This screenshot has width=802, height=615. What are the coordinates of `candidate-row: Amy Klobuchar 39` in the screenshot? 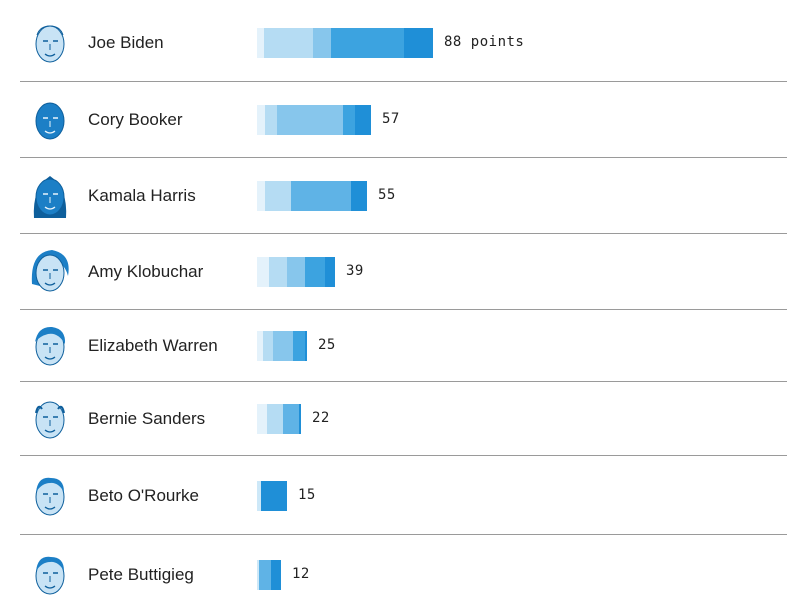 It's located at (401, 272).